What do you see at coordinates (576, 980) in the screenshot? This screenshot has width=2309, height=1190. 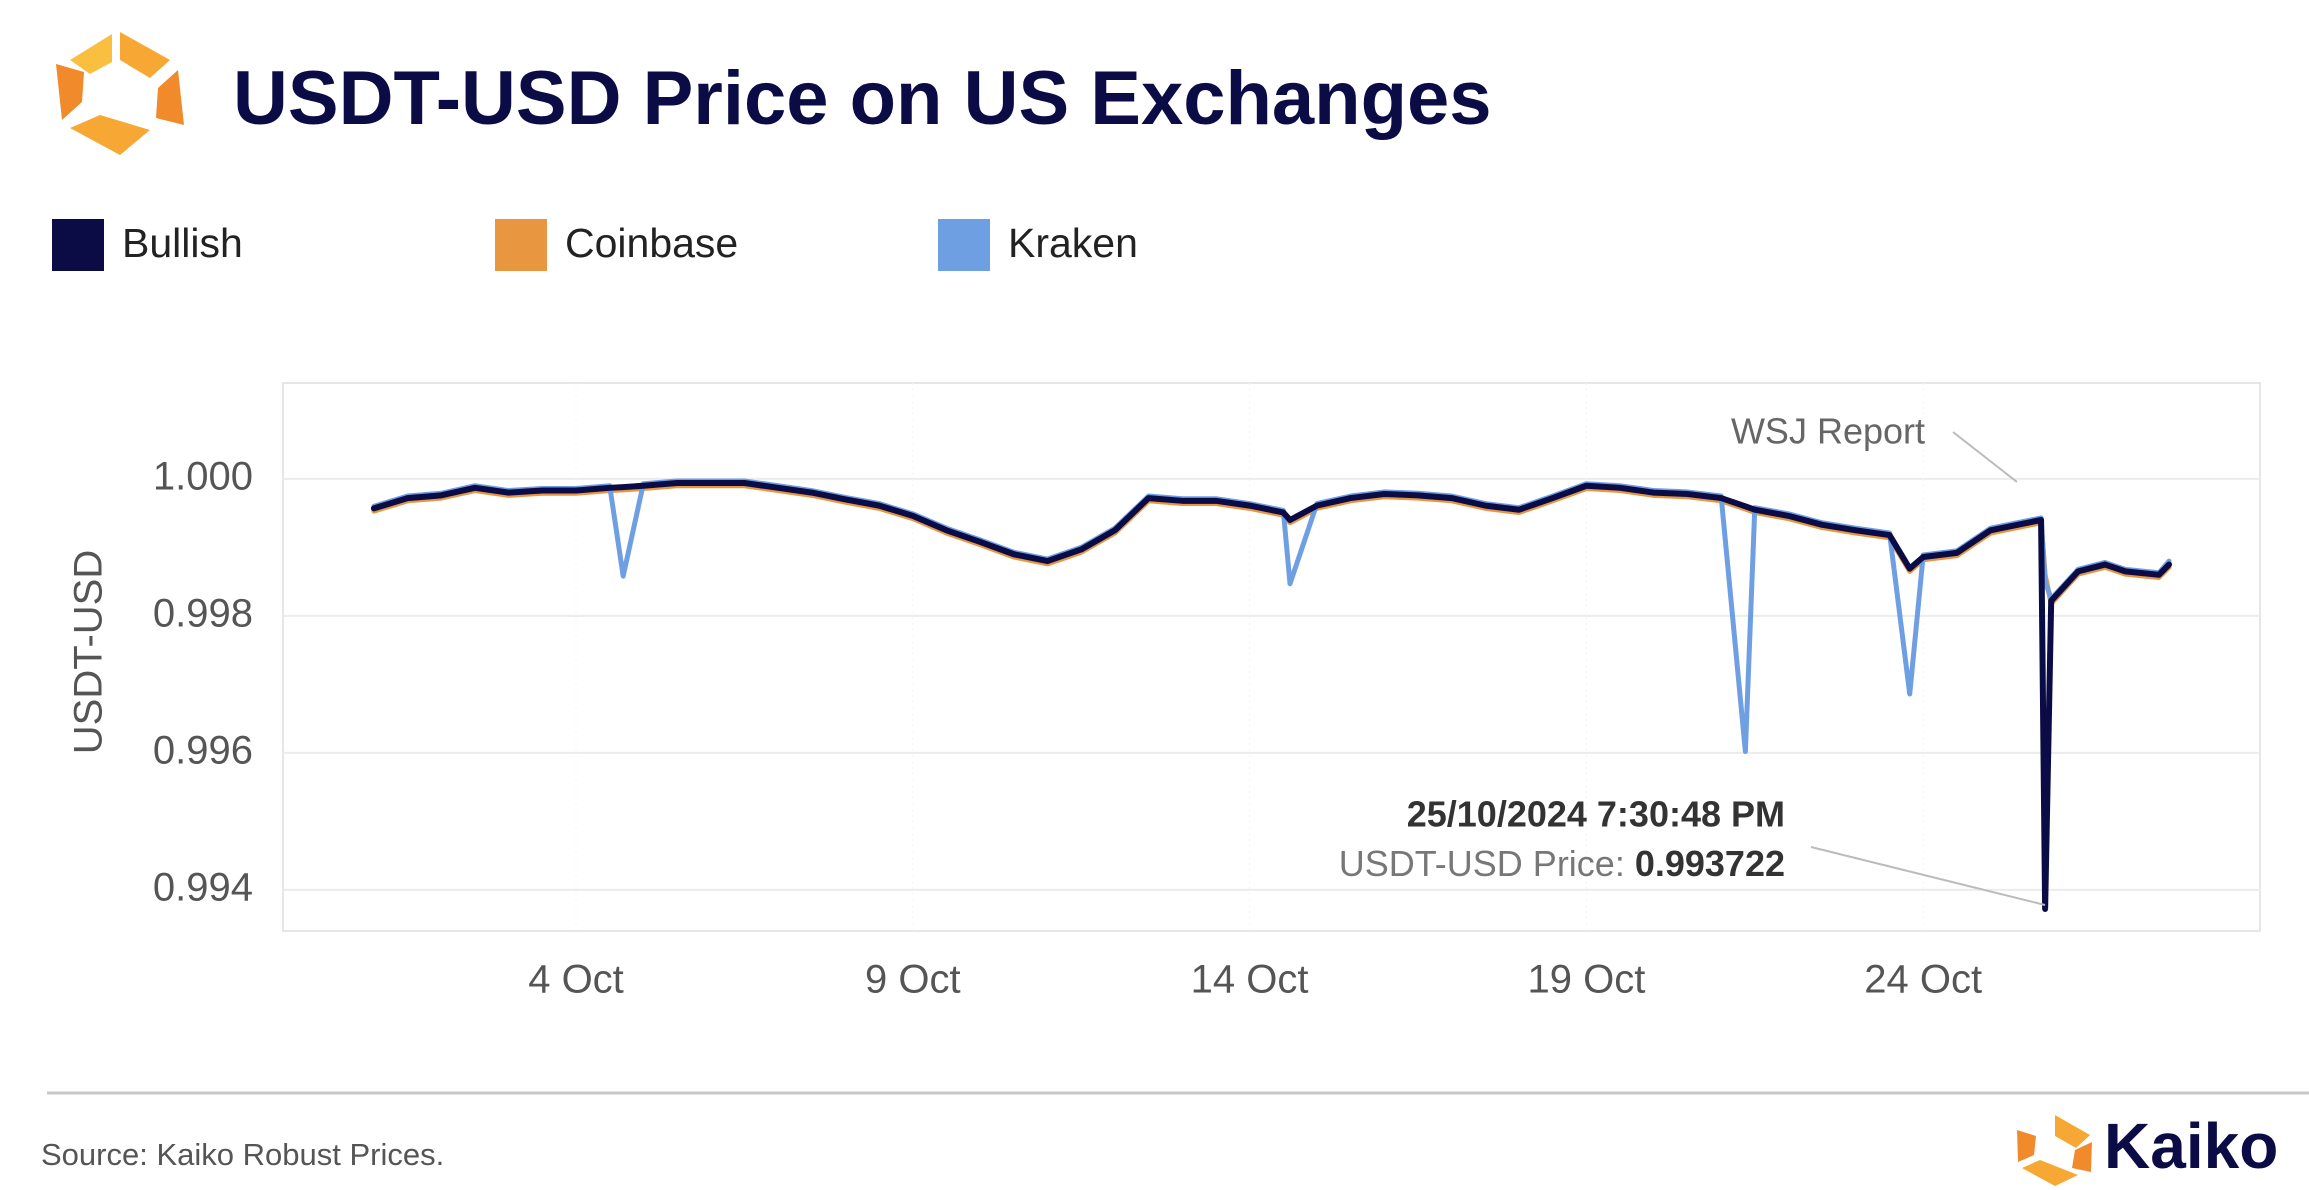 I see `x-tick-label: 4 Oct` at bounding box center [576, 980].